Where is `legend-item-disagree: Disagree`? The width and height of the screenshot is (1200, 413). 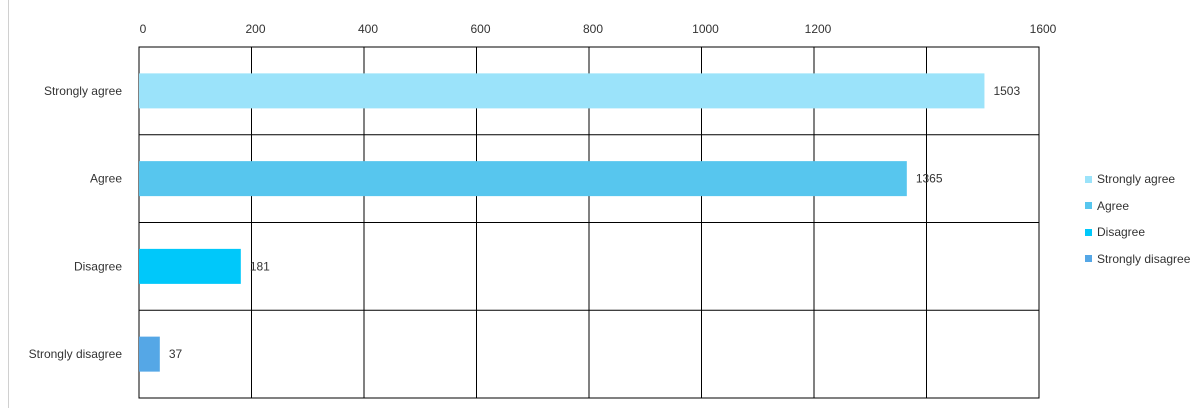
legend-item-disagree: Disagree is located at coordinates (1137, 232).